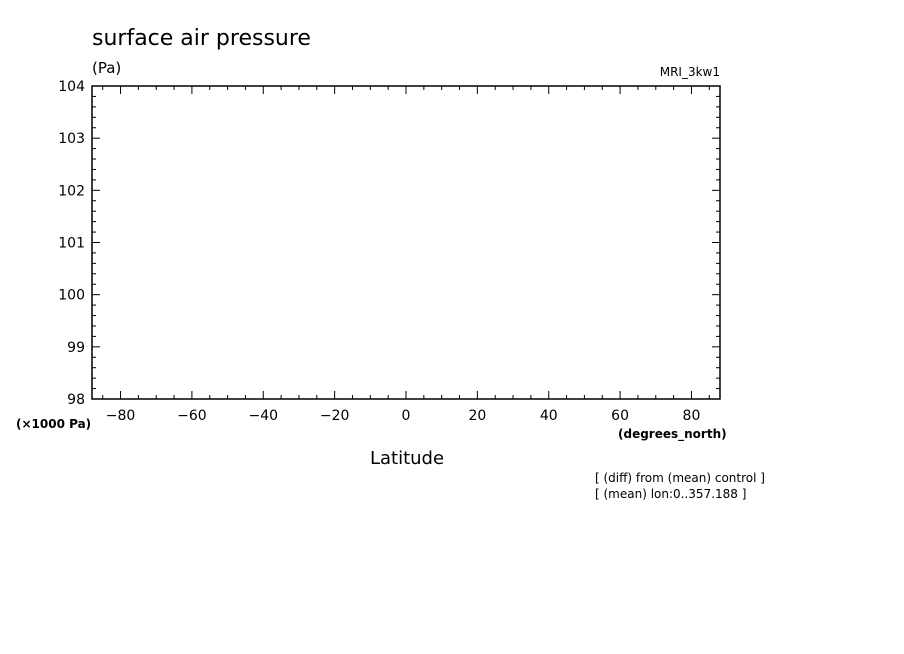 The image size is (904, 654). What do you see at coordinates (71, 296) in the screenshot?
I see `y-tick-label: 100` at bounding box center [71, 296].